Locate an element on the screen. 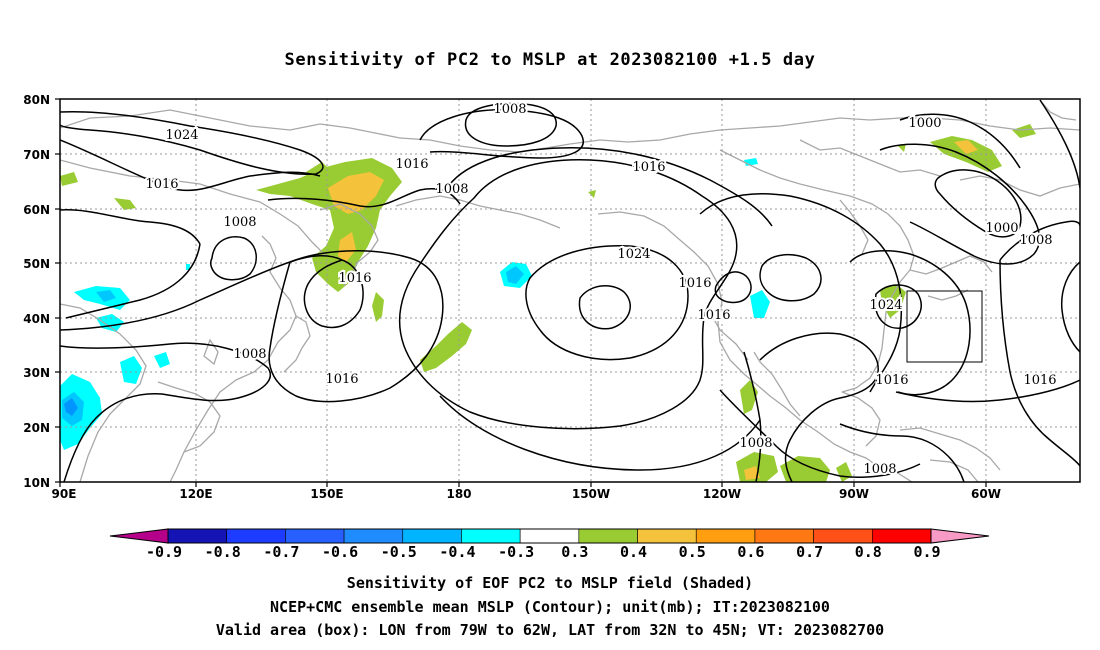 This screenshot has height=650, width=1100. contour-1008-caribbean is located at coordinates (902, 452).